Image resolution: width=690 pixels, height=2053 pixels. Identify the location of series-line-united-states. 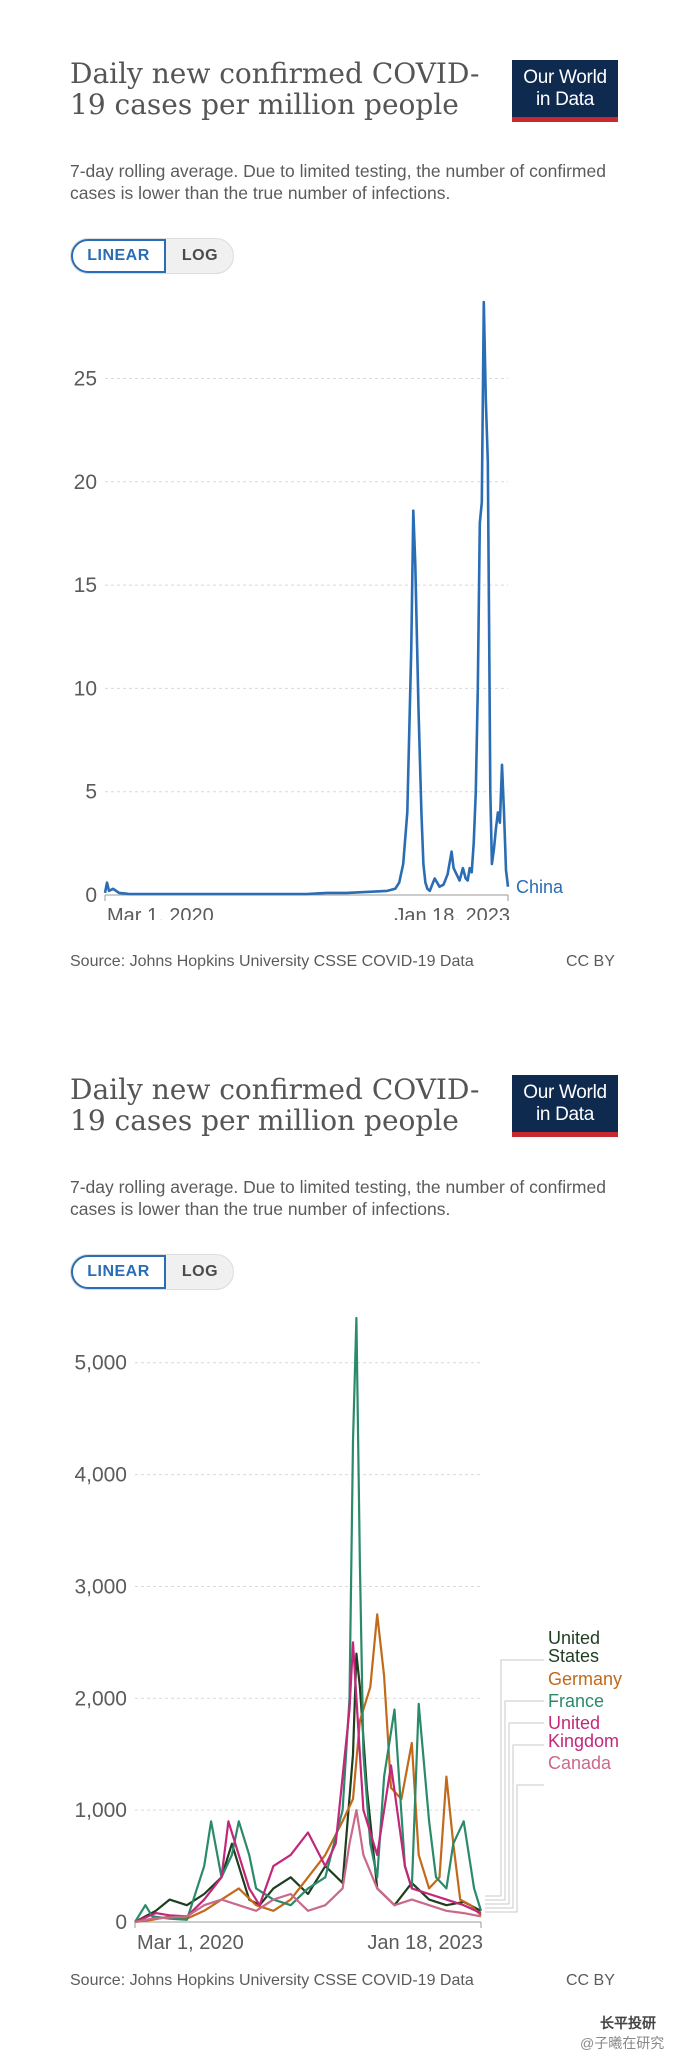
(308, 1787).